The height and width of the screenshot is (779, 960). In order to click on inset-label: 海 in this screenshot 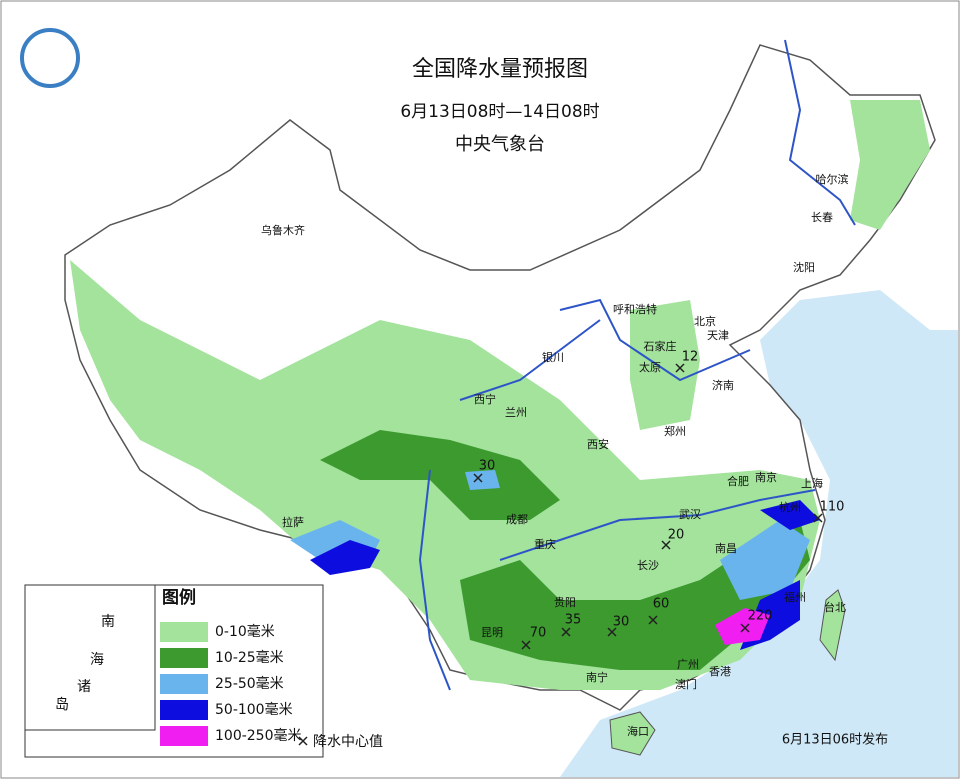, I will do `click(97, 660)`.